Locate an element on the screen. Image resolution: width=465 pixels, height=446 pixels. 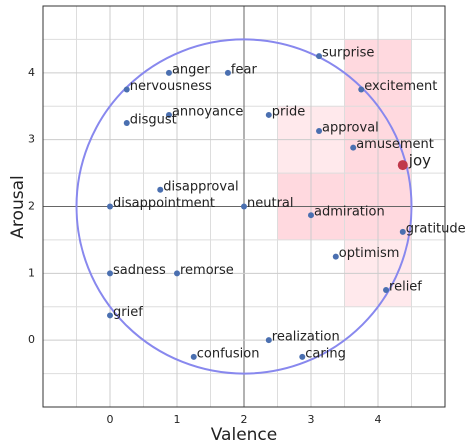
x-tick-label: 3 is located at coordinates (311, 419).